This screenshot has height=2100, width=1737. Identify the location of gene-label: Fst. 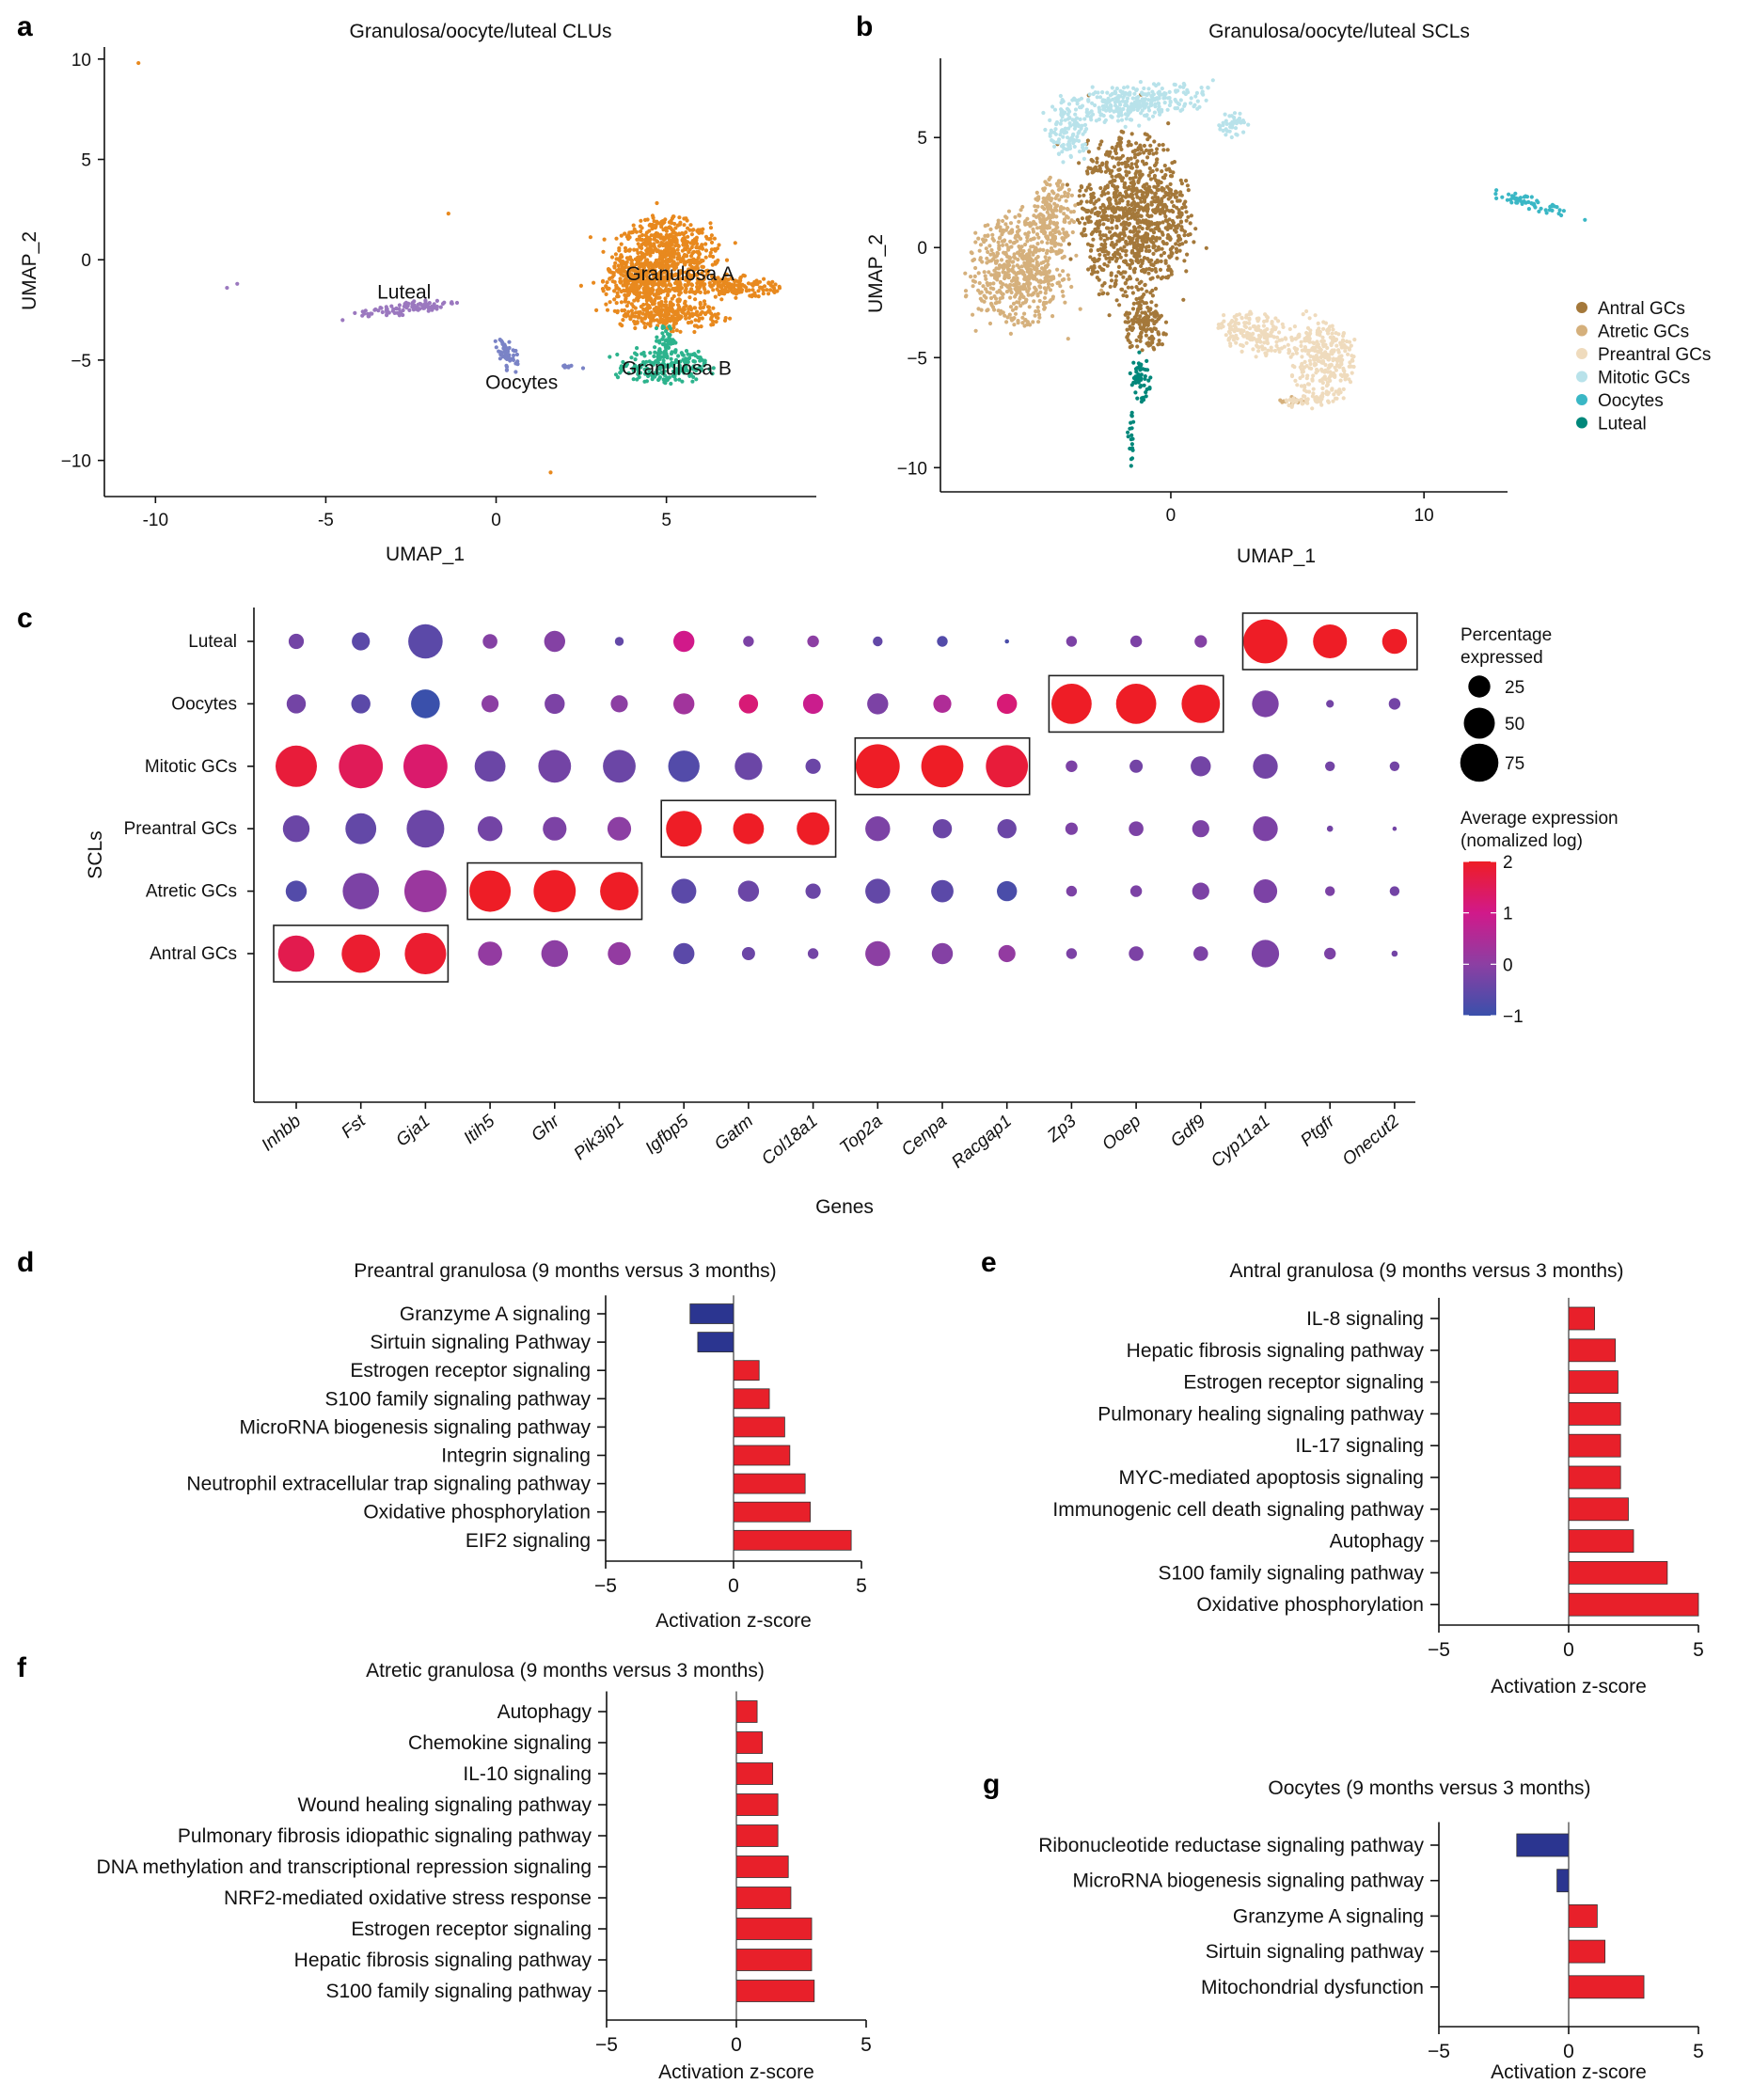
(354, 1127).